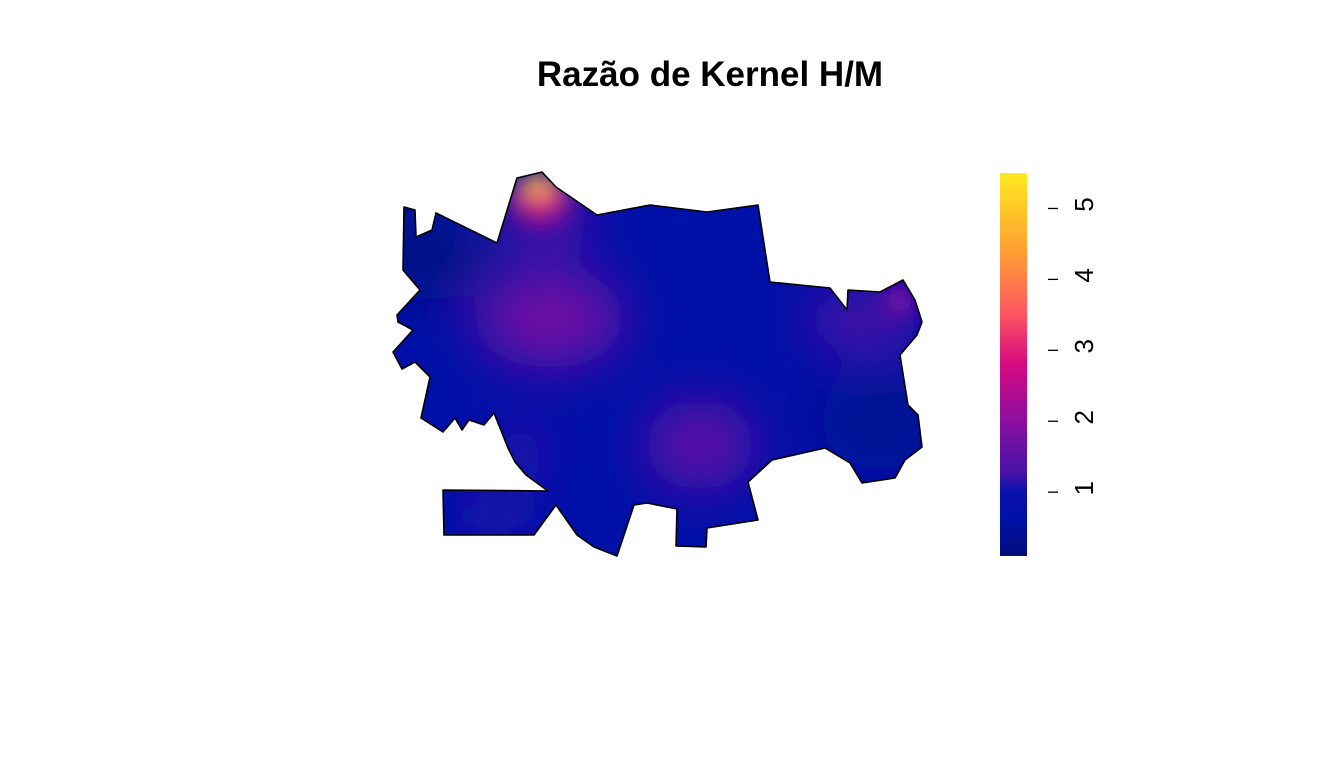 The height and width of the screenshot is (768, 1344). What do you see at coordinates (495, 515) in the screenshot?
I see `hotspot-south-annex` at bounding box center [495, 515].